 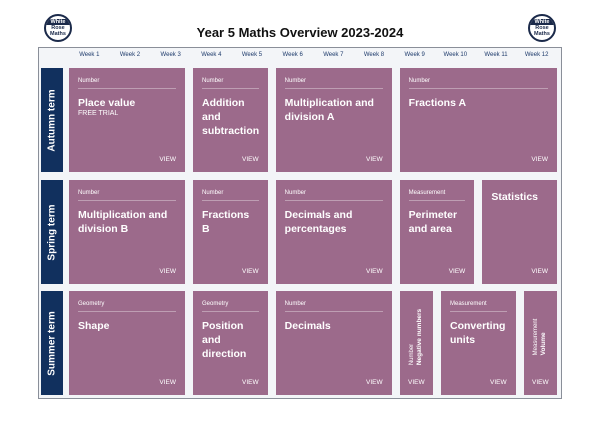 I want to click on topic-card: Statistics VIEW, so click(x=519, y=232).